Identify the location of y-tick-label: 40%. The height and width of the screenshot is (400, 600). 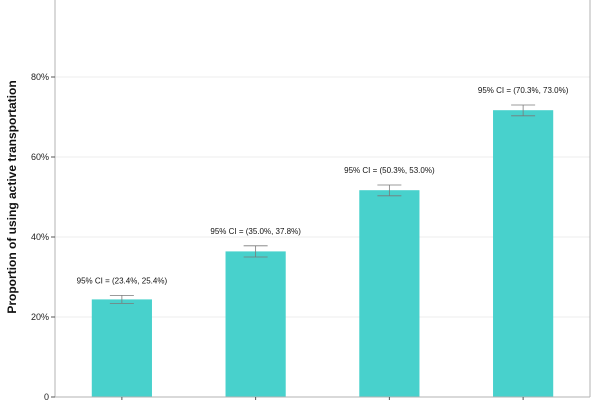
(40, 237).